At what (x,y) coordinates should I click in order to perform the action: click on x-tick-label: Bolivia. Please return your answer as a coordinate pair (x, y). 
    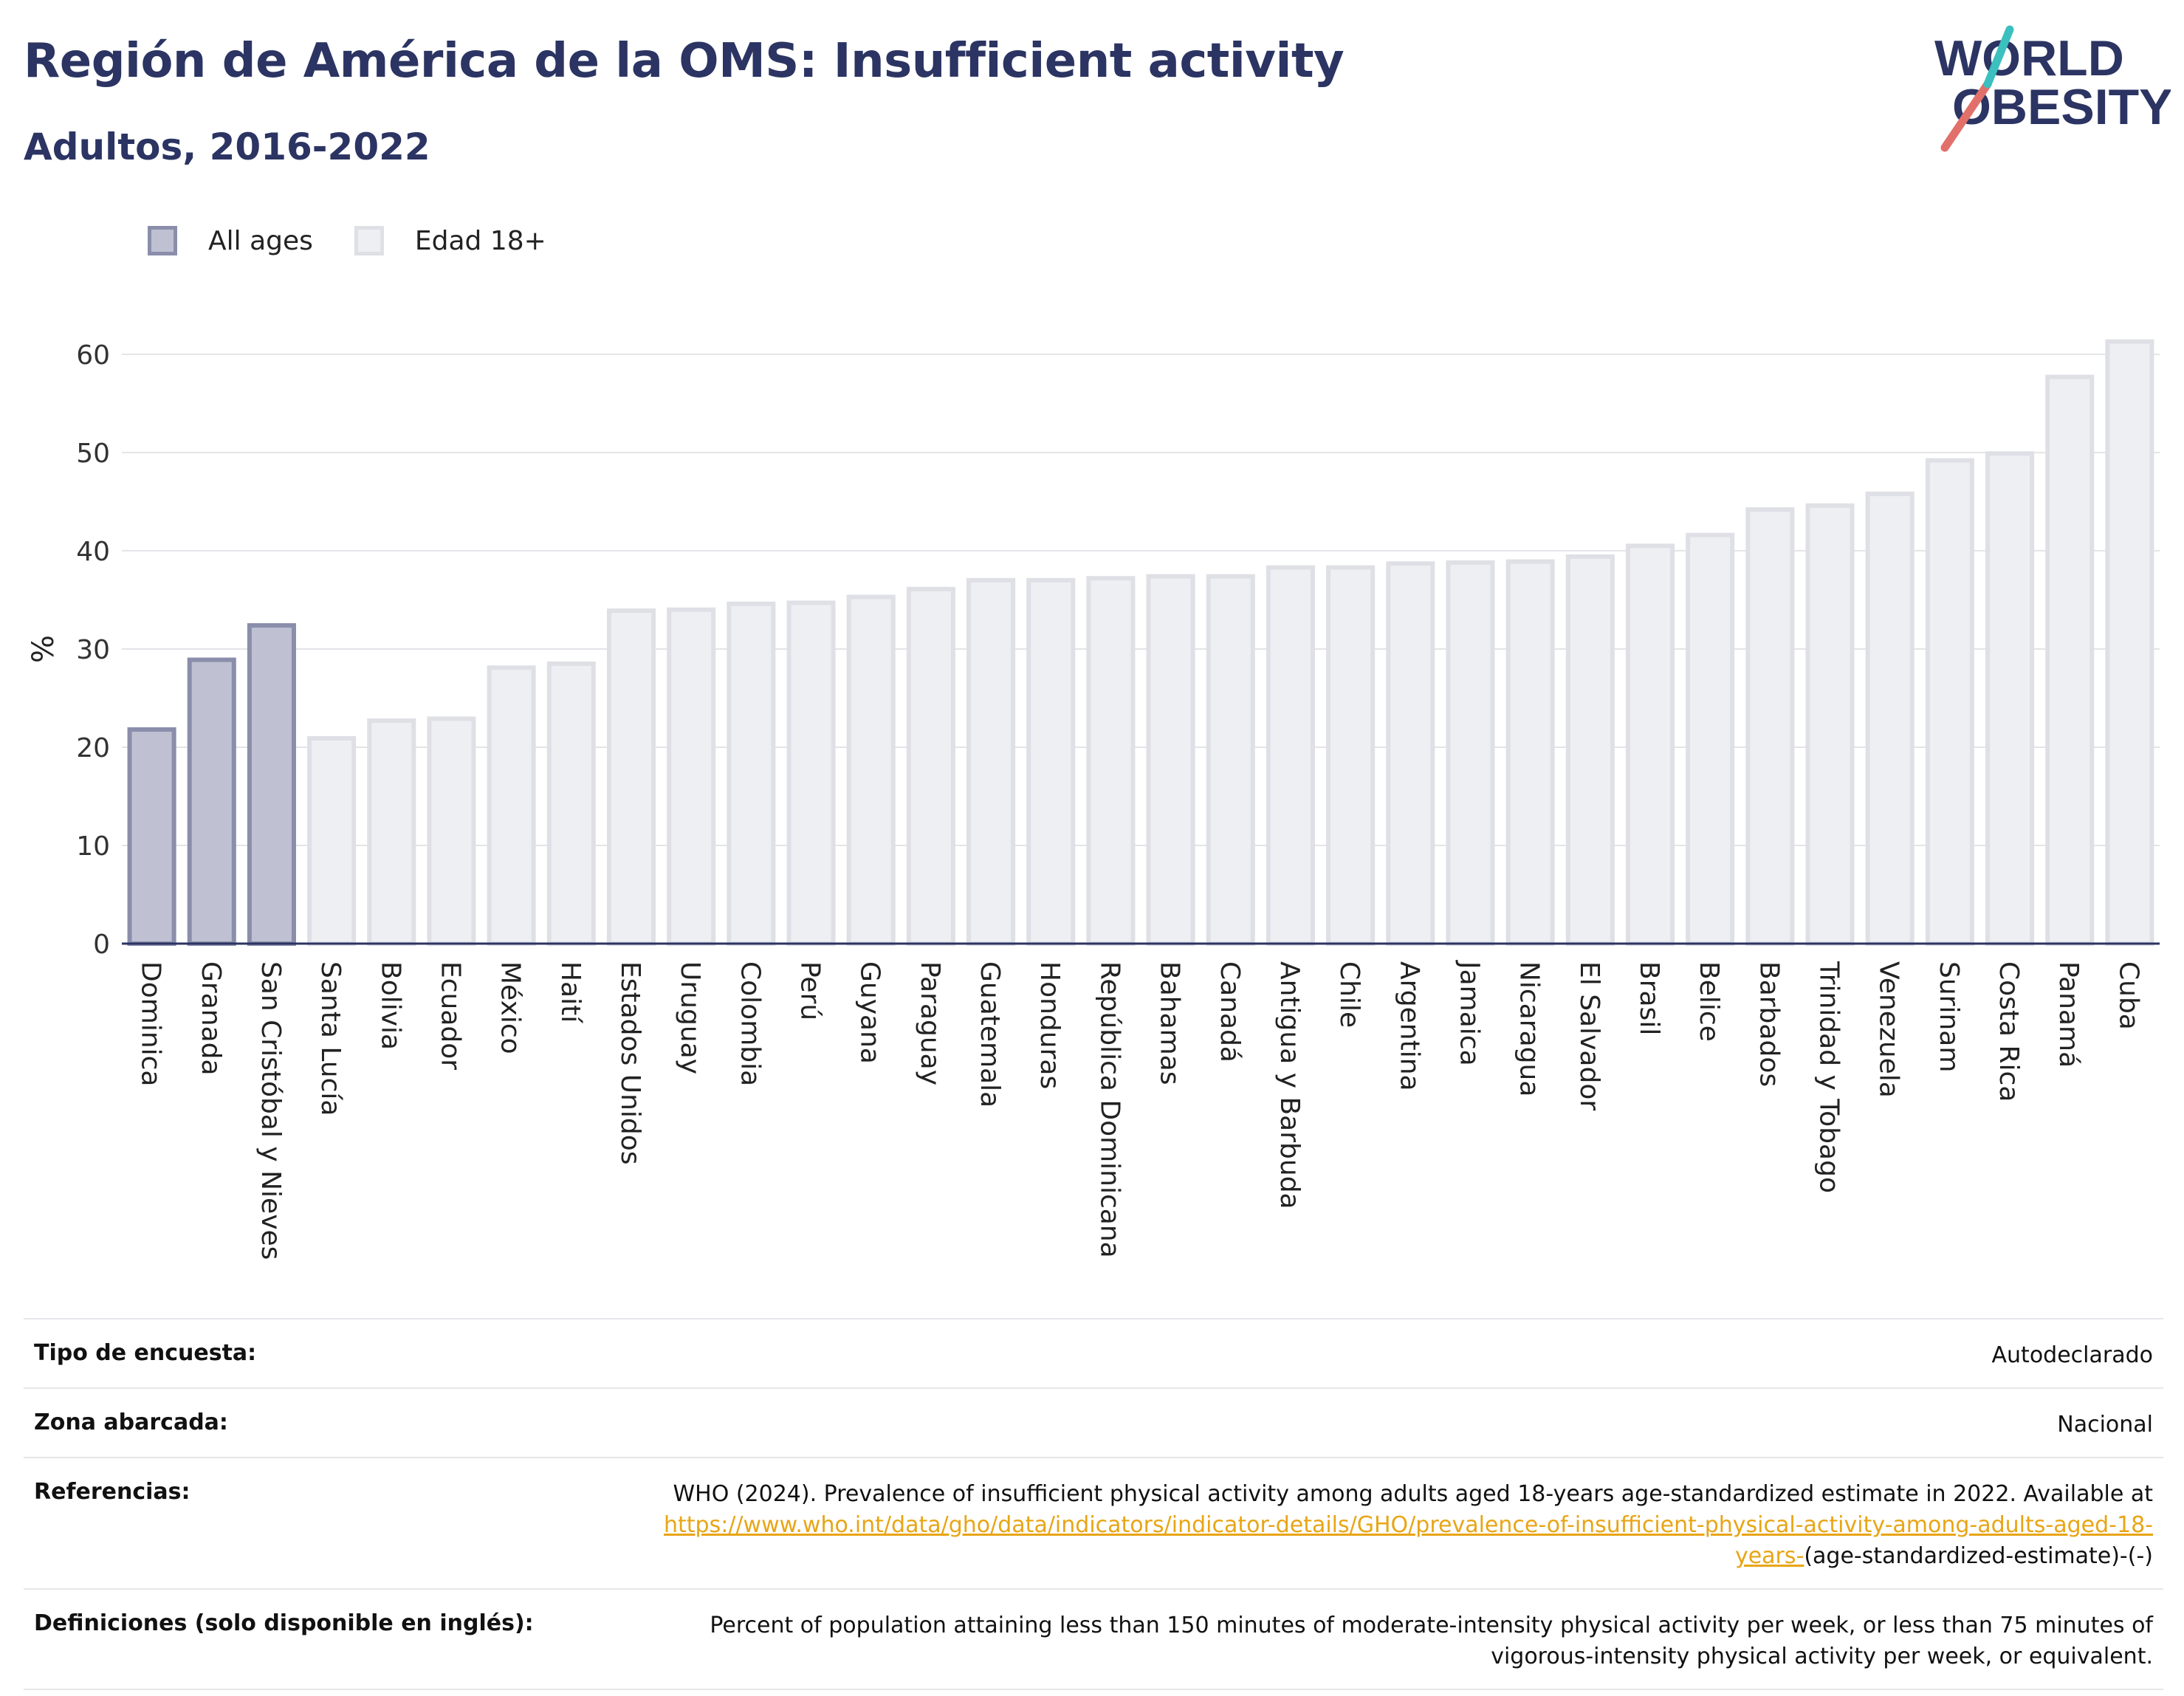
    Looking at the image, I should click on (390, 1006).